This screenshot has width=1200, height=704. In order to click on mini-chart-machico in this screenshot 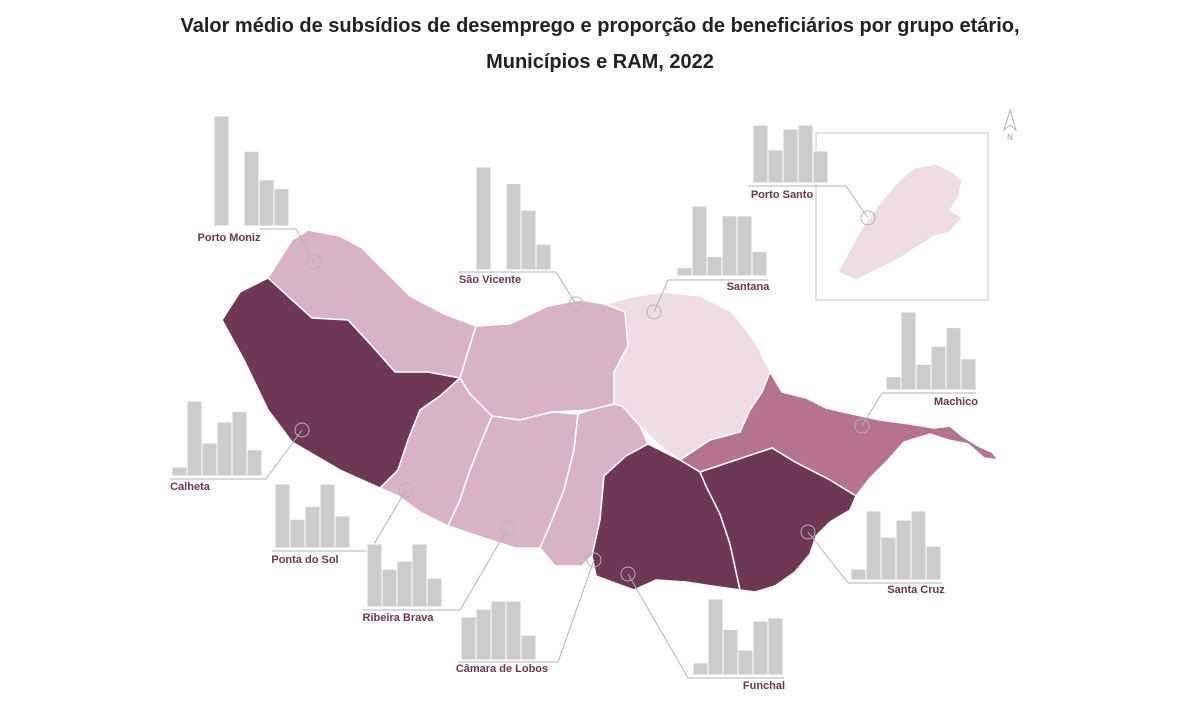, I will do `click(931, 351)`.